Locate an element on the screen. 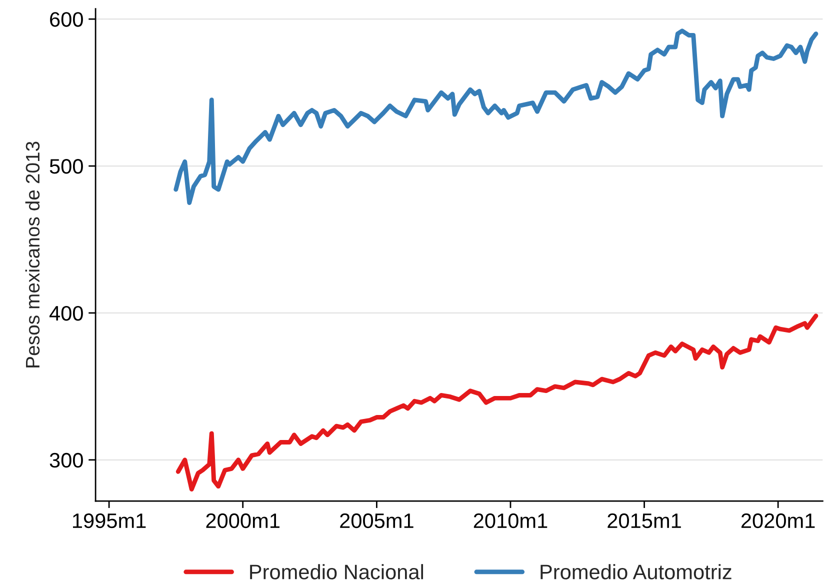 Image resolution: width=831 pixels, height=586 pixels. y-tick-label: 400 is located at coordinates (66, 313).